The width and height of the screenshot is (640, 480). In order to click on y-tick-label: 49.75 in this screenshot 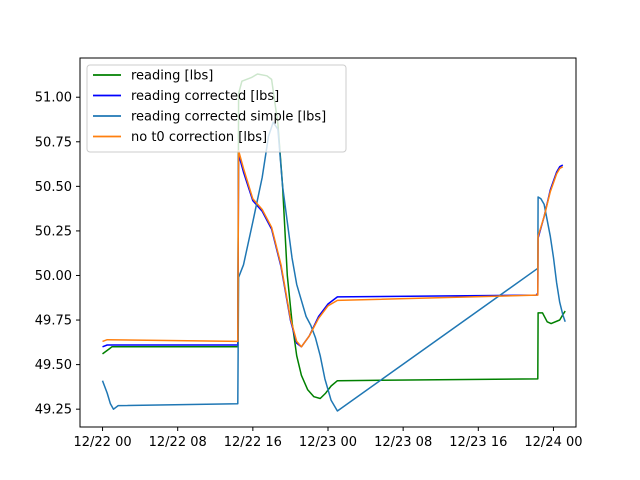, I will do `click(53, 321)`.